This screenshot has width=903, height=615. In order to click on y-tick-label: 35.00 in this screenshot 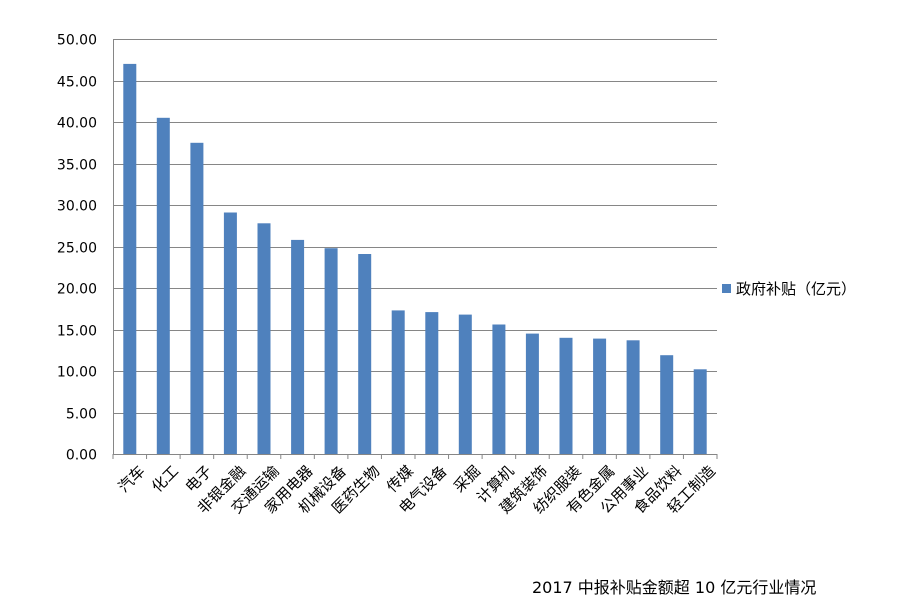, I will do `click(77, 166)`.